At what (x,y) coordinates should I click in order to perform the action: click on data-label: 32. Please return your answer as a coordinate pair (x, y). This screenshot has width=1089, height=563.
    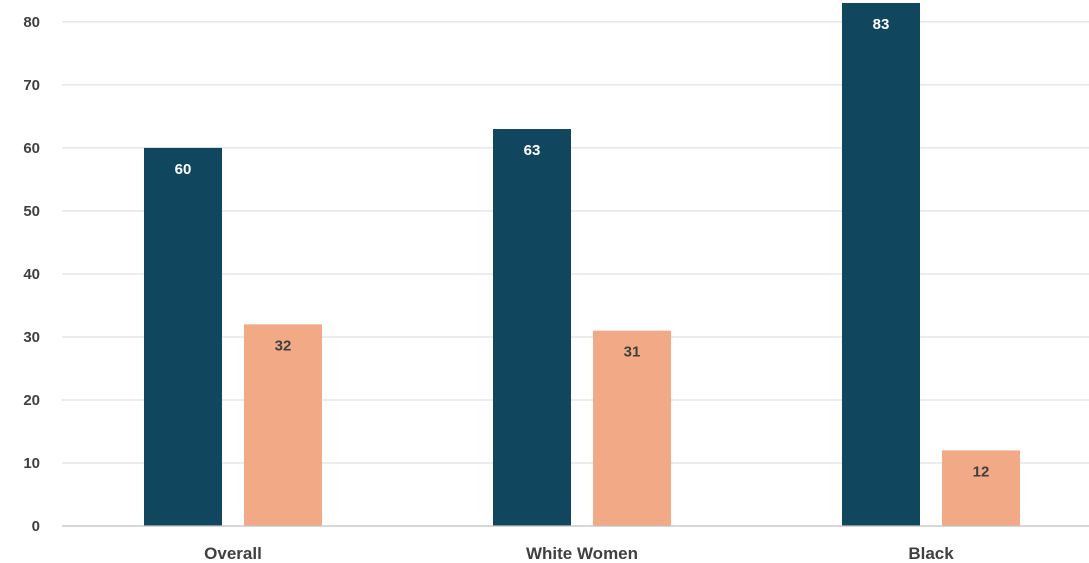
    Looking at the image, I should click on (283, 345).